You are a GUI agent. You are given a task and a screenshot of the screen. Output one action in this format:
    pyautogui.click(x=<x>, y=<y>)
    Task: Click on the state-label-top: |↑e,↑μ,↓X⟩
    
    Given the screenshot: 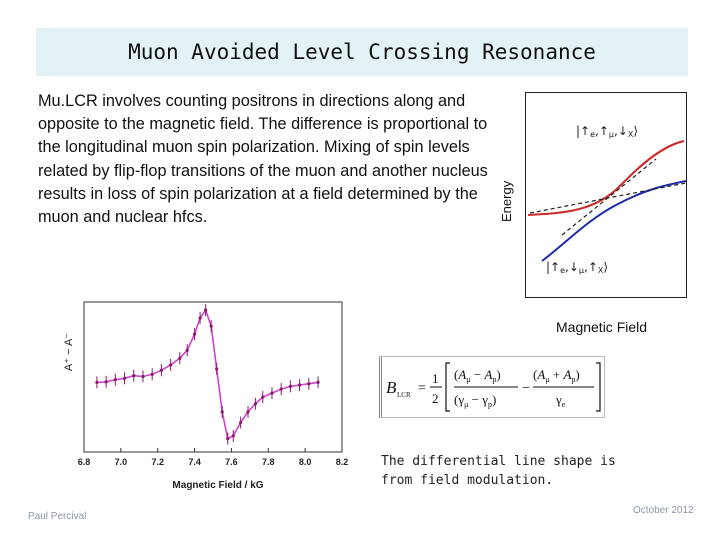 What is the action you would take?
    pyautogui.click(x=607, y=131)
    